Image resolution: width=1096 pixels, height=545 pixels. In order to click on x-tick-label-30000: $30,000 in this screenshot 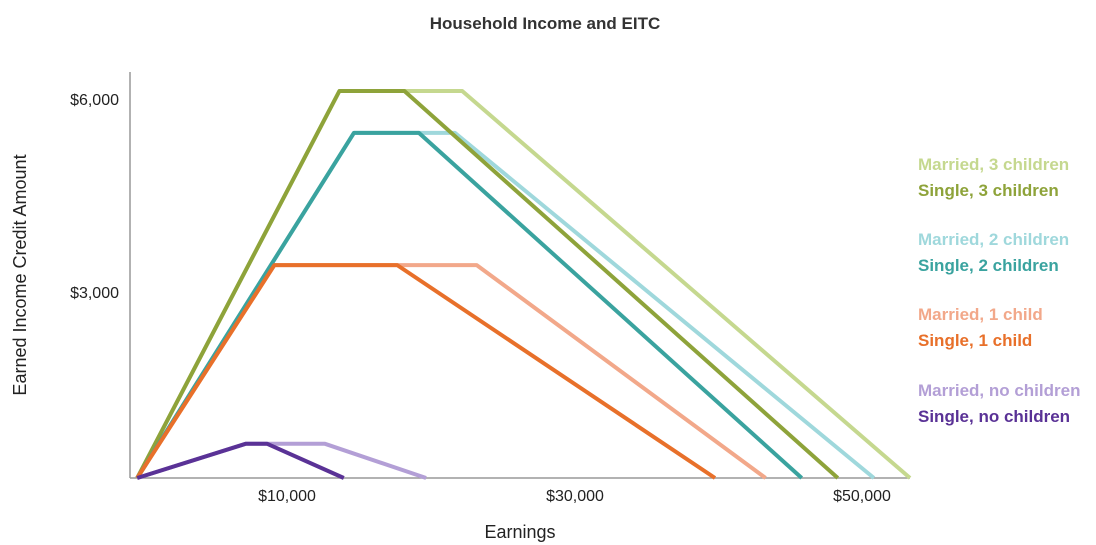, I will do `click(575, 496)`.